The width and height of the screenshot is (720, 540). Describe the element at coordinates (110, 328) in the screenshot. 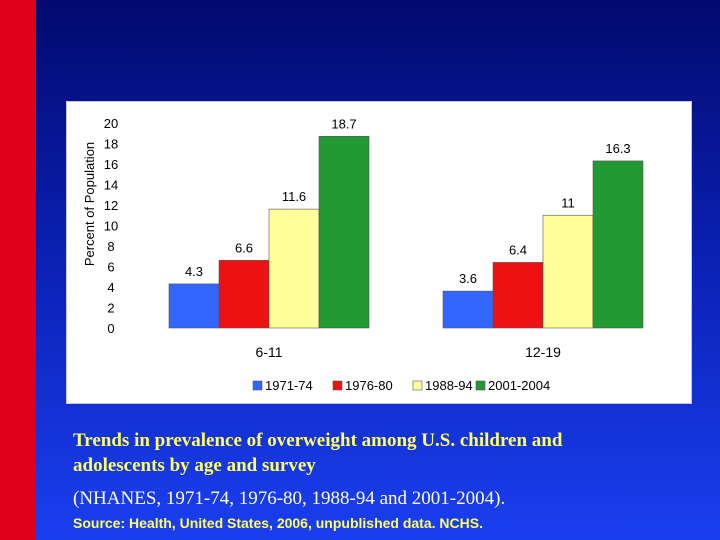

I see `y-tick-label: 0` at that location.